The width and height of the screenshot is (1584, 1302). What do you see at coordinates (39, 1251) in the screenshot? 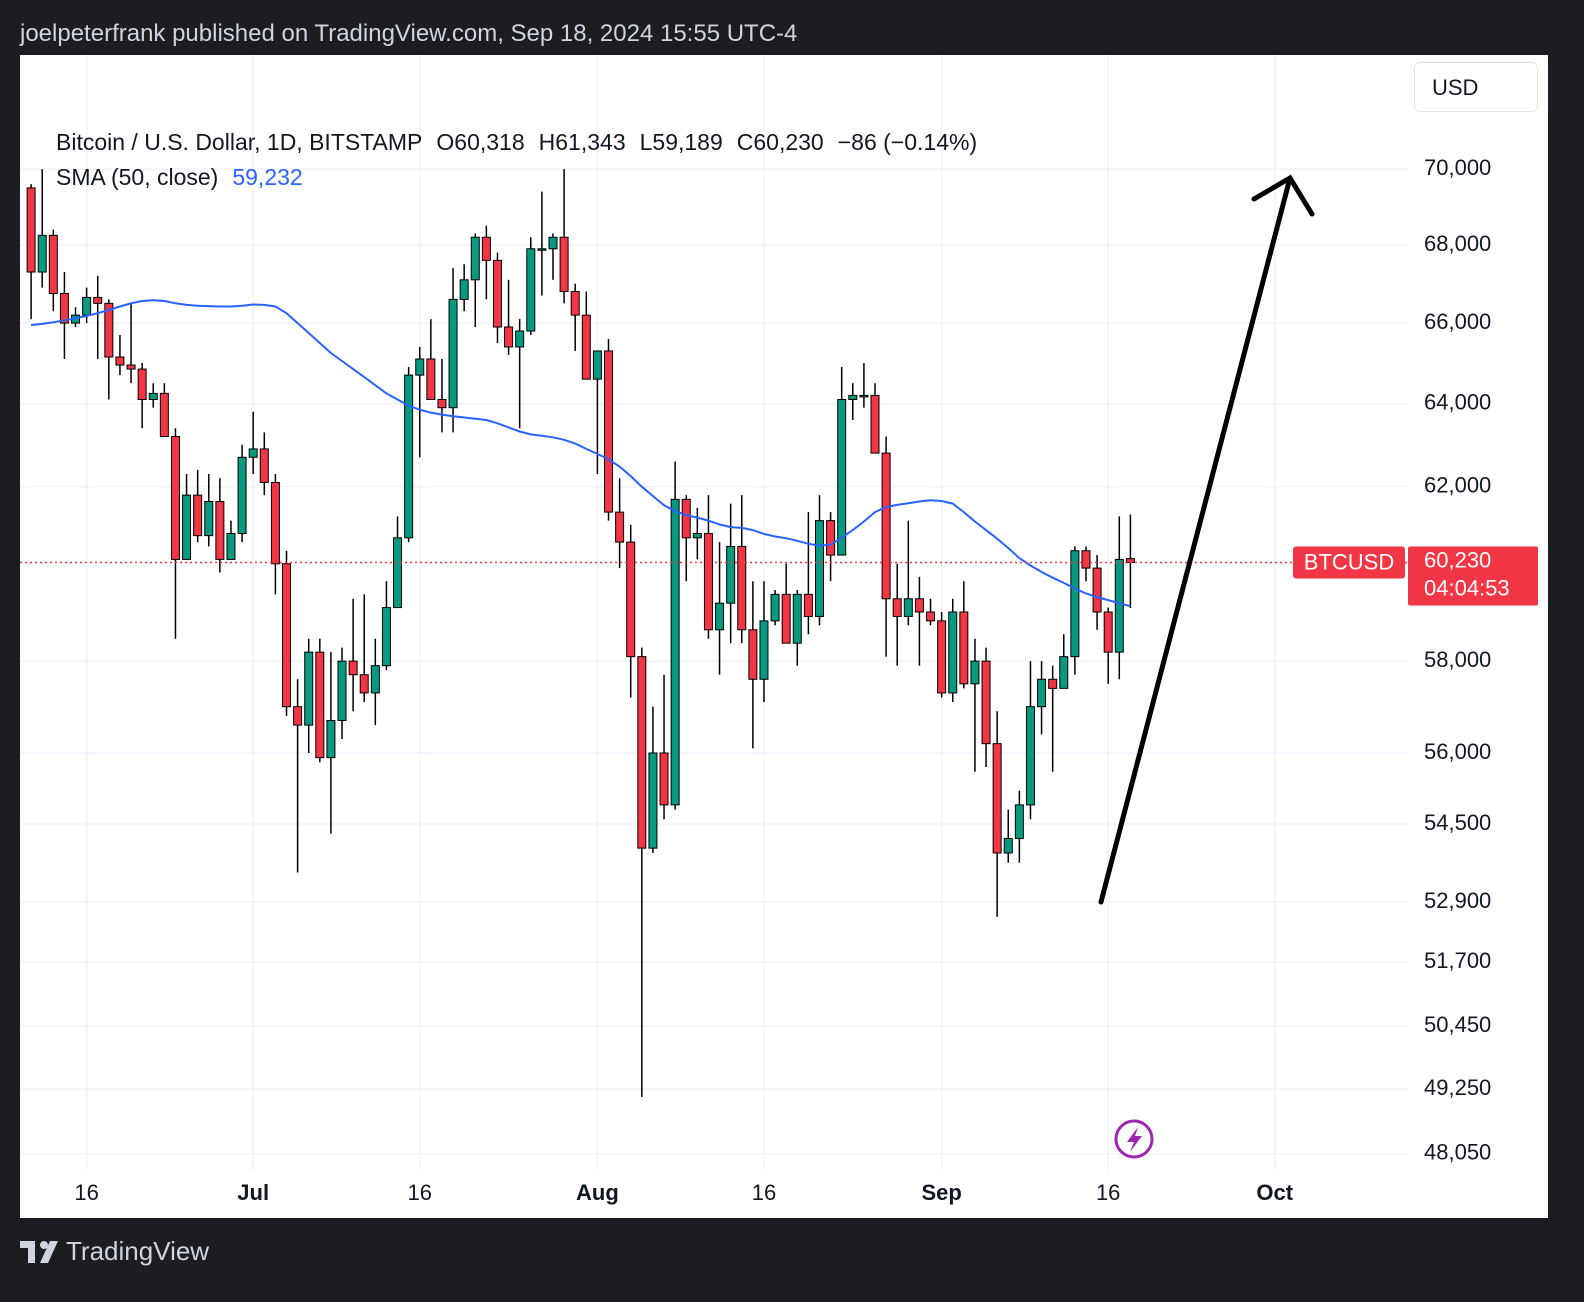
I see `brand-logo` at bounding box center [39, 1251].